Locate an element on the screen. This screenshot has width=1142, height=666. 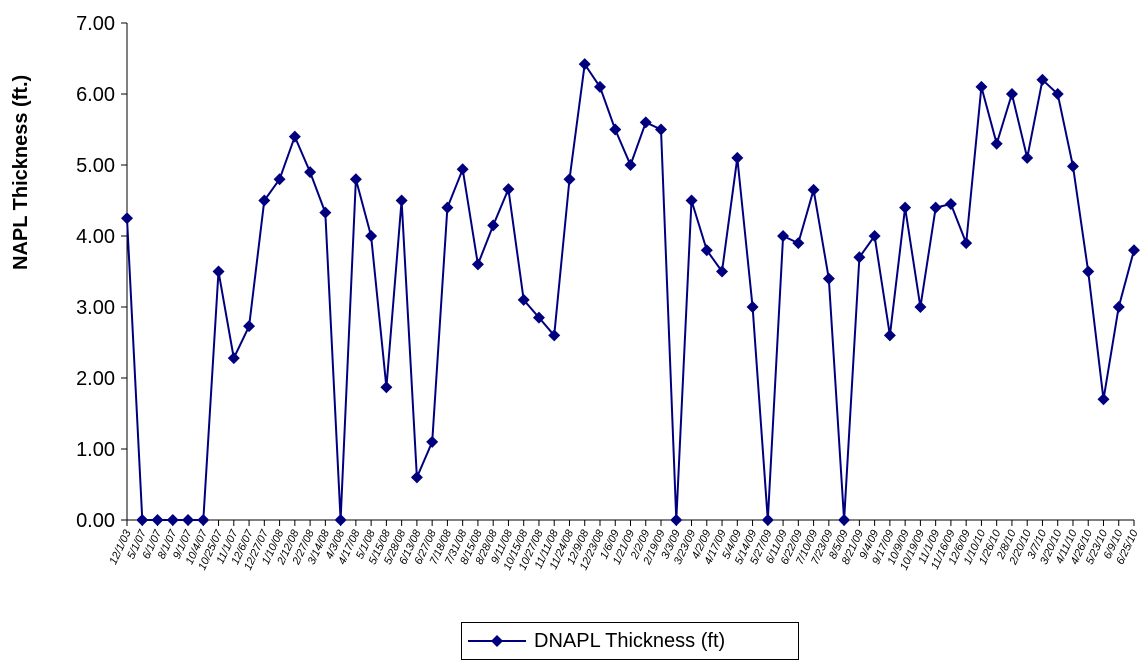
legend: DNAPL Thickness (ft) is located at coordinates (630, 641).